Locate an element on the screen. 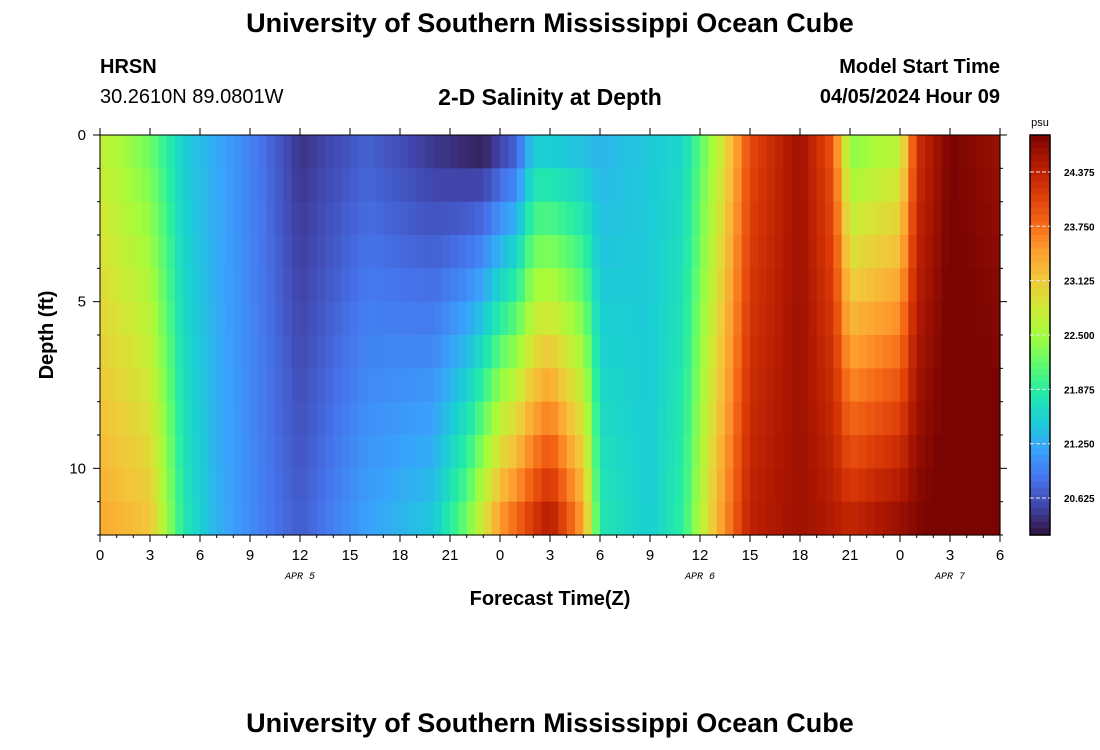 The image size is (1100, 750). y-tick-label: 5 is located at coordinates (82, 302).